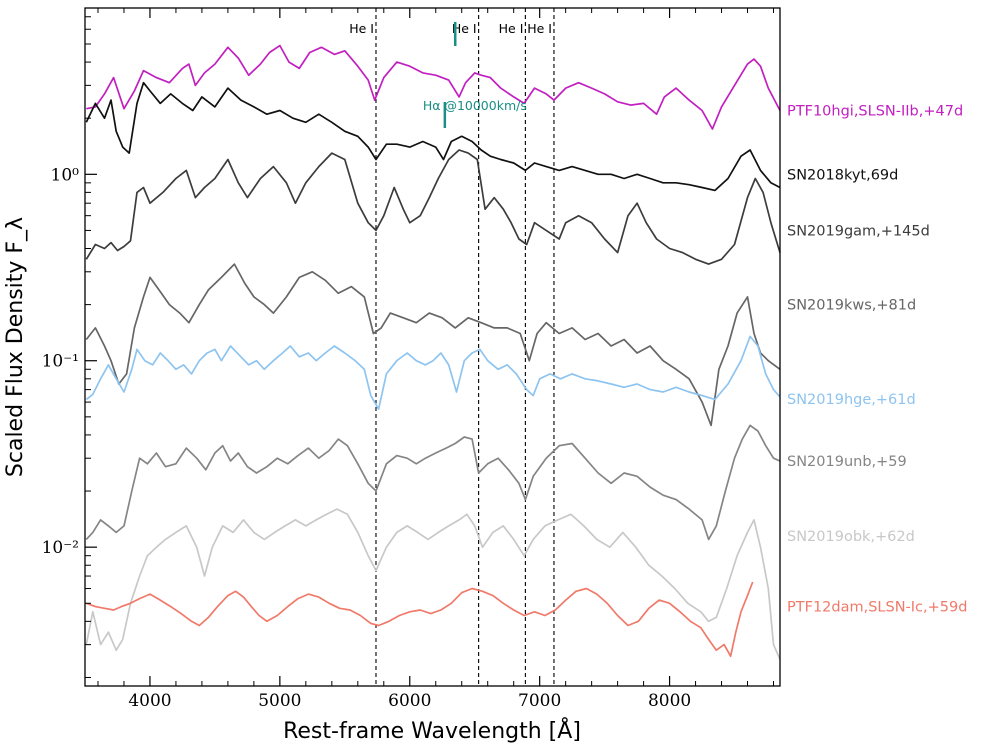  What do you see at coordinates (60, 362) in the screenshot?
I see `y-tick-label-1: 10⁻¹` at bounding box center [60, 362].